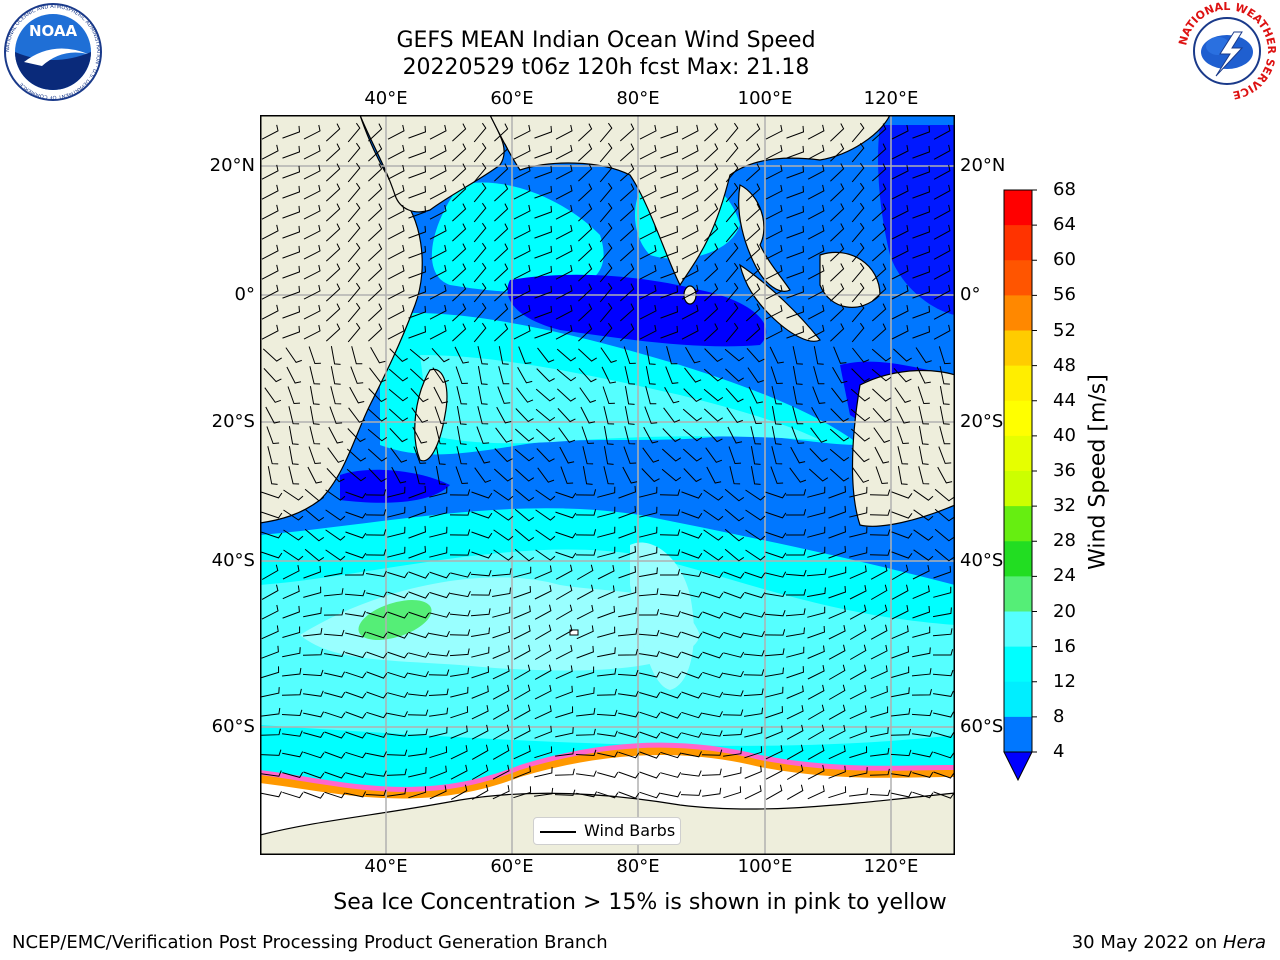 The width and height of the screenshot is (1280, 960). What do you see at coordinates (891, 98) in the screenshot?
I see `lon-tick-top-120e: 120°E` at bounding box center [891, 98].